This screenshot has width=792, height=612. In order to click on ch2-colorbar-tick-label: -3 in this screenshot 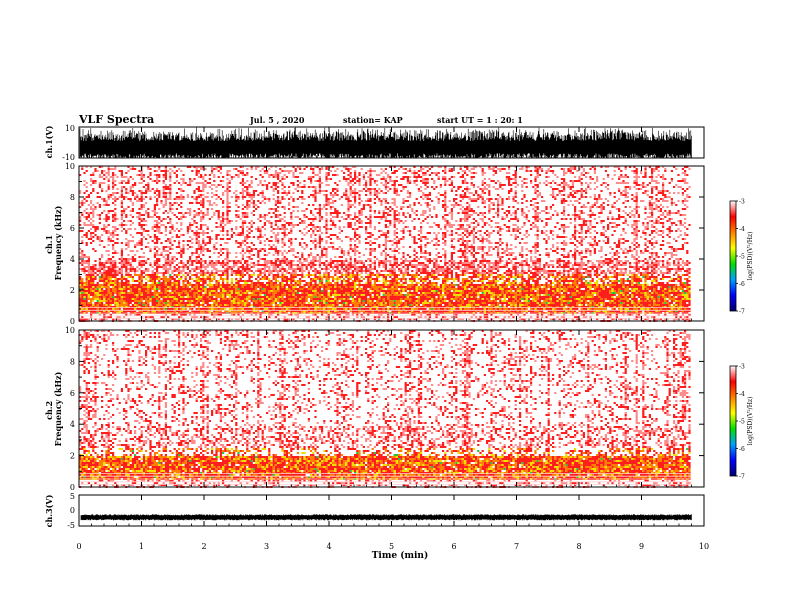, I will do `click(742, 367)`.